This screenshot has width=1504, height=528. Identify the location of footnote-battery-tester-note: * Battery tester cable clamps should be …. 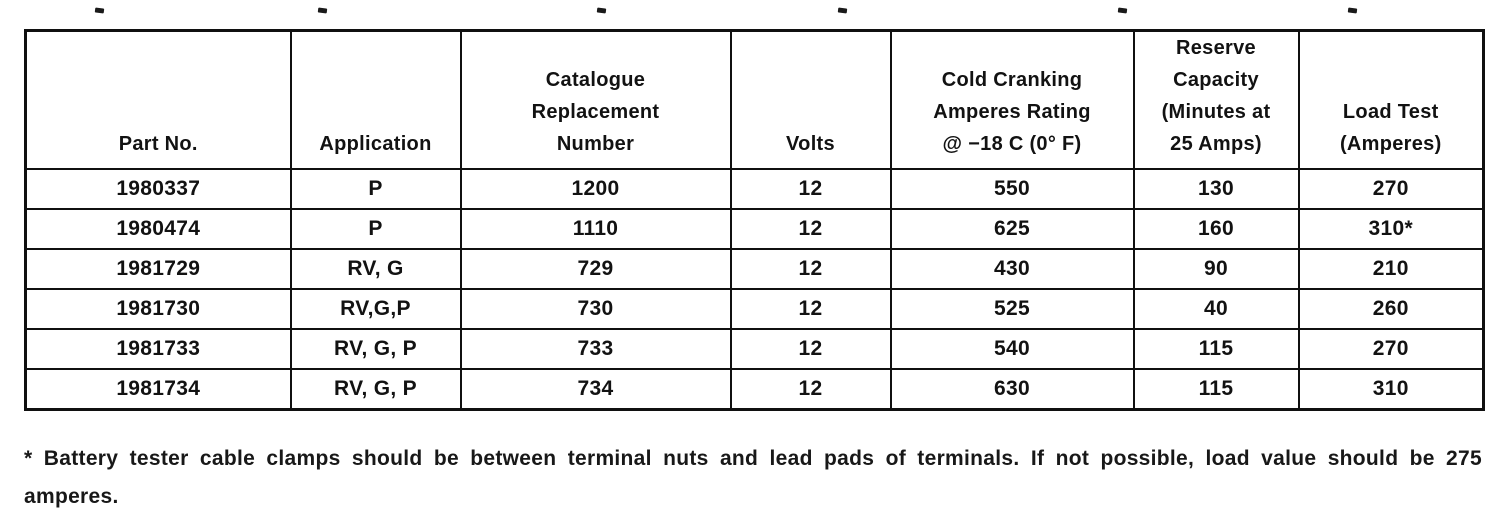
(753, 477).